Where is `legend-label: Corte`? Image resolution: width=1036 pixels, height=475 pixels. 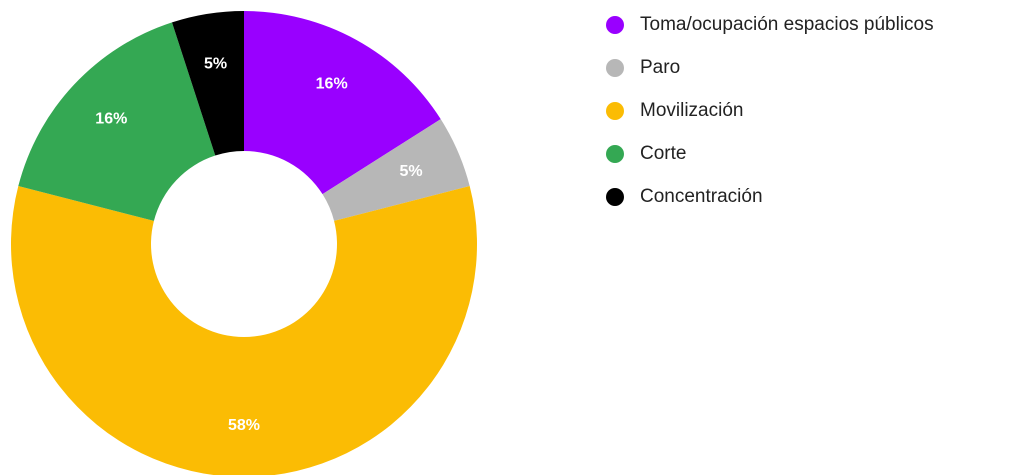
legend-label: Corte is located at coordinates (663, 153).